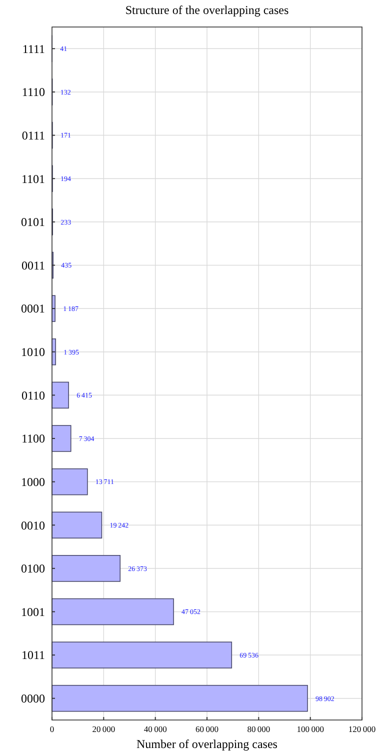 The width and height of the screenshot is (383, 753). I want to click on x-tick-label: 120 000, so click(362, 729).